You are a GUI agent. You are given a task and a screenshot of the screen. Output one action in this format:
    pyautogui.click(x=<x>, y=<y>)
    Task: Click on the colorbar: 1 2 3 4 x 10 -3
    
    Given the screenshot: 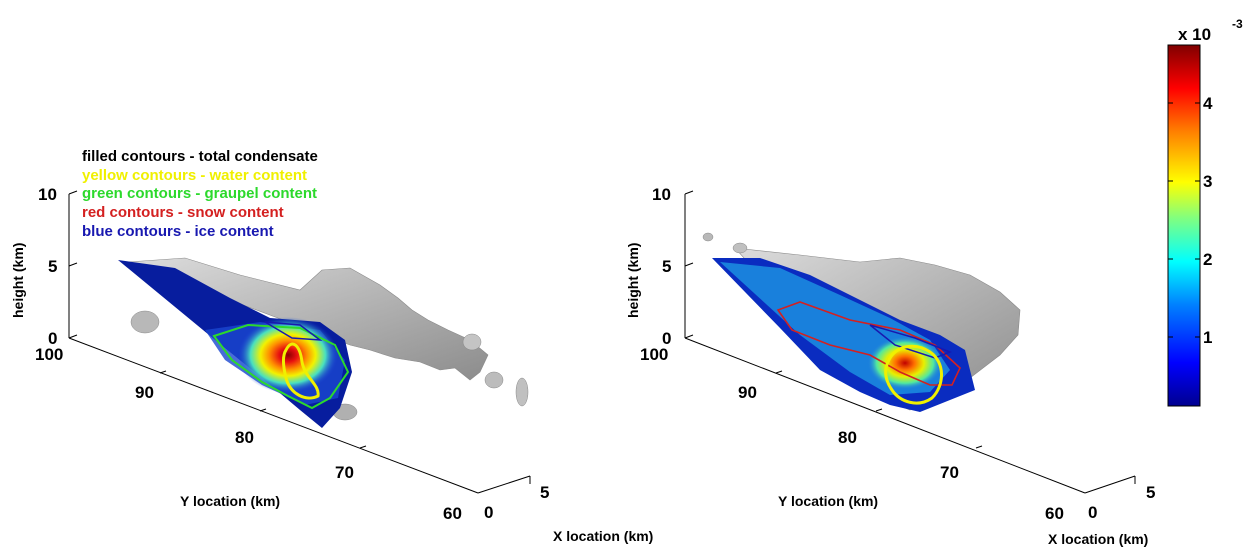 What is the action you would take?
    pyautogui.click(x=1205, y=212)
    